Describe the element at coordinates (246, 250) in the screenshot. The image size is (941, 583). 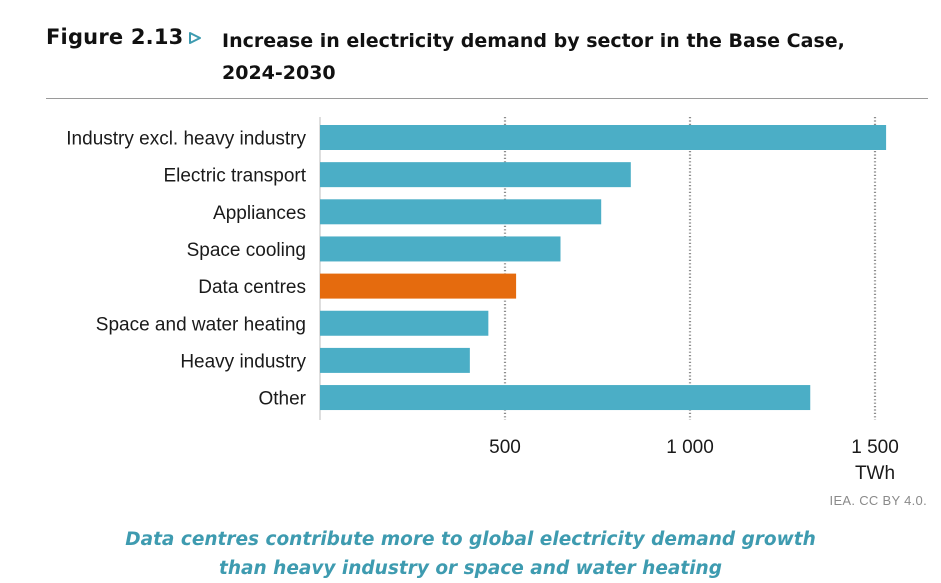
I see `category-label-4: Space cooling` at that location.